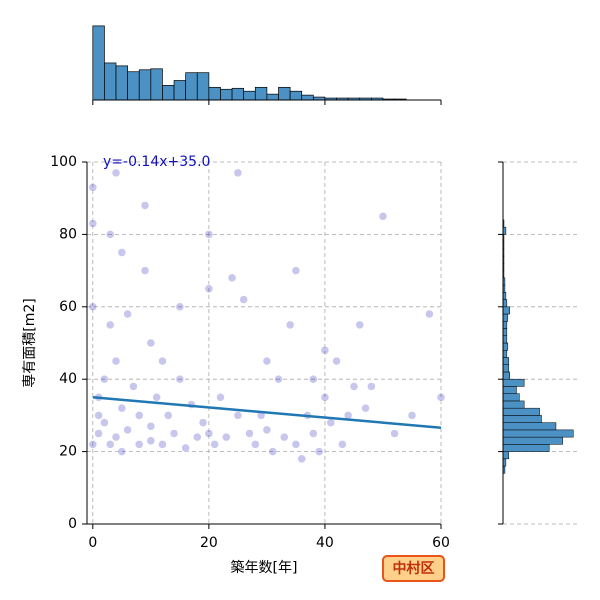 The image size is (600, 600). Describe the element at coordinates (92, 543) in the screenshot. I see `x-tick-label: 0` at that location.